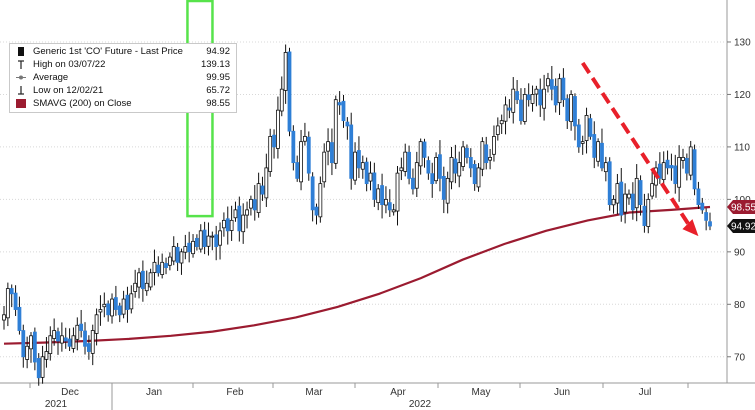 The image size is (755, 410). What do you see at coordinates (82, 103) in the screenshot?
I see `legend-label: SMAVG (200) on Close` at bounding box center [82, 103].